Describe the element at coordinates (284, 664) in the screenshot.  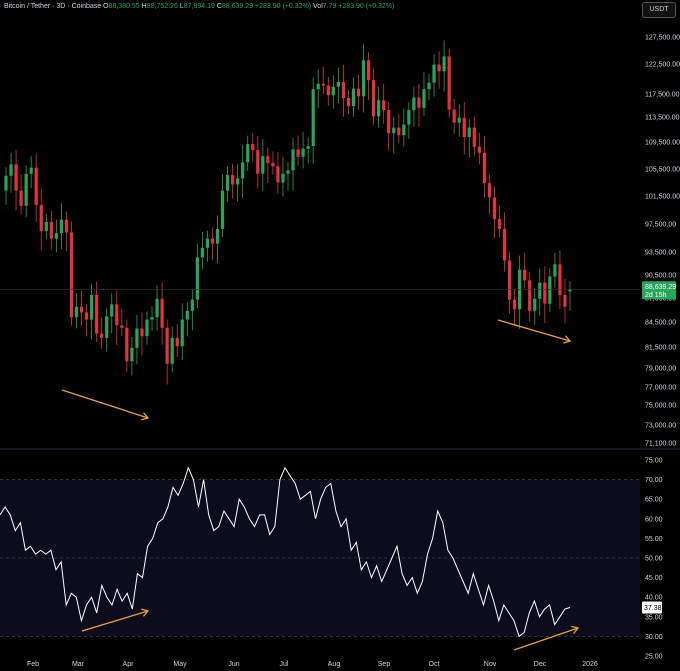
I see `x-axis-label: Jul` at that location.